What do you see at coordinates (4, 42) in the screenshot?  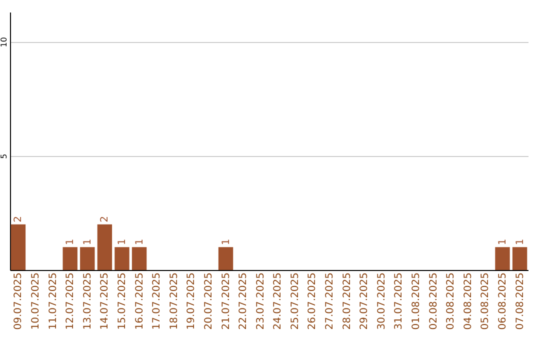 I see `y-tick-label: 10` at bounding box center [4, 42].